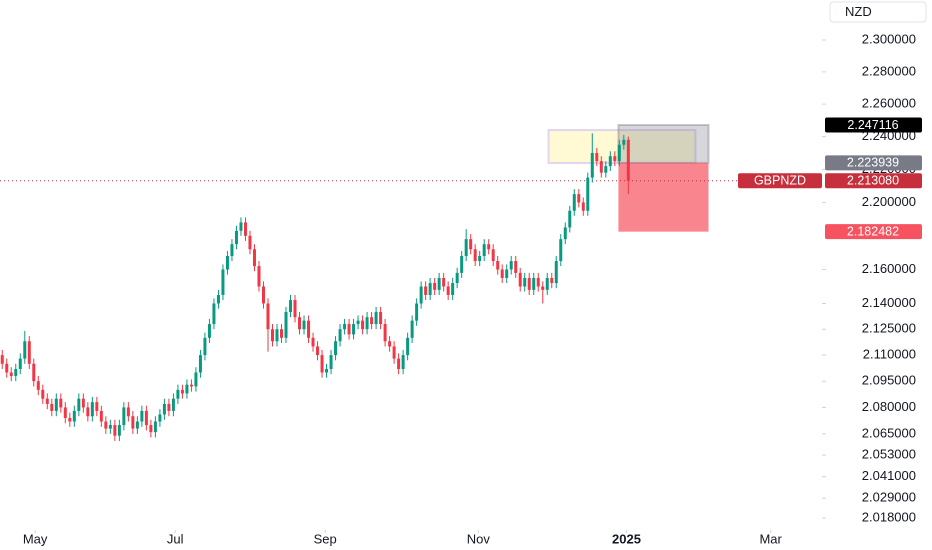 The height and width of the screenshot is (550, 932). Describe the element at coordinates (889, 406) in the screenshot. I see `y-tick-label: 2.080000` at that location.